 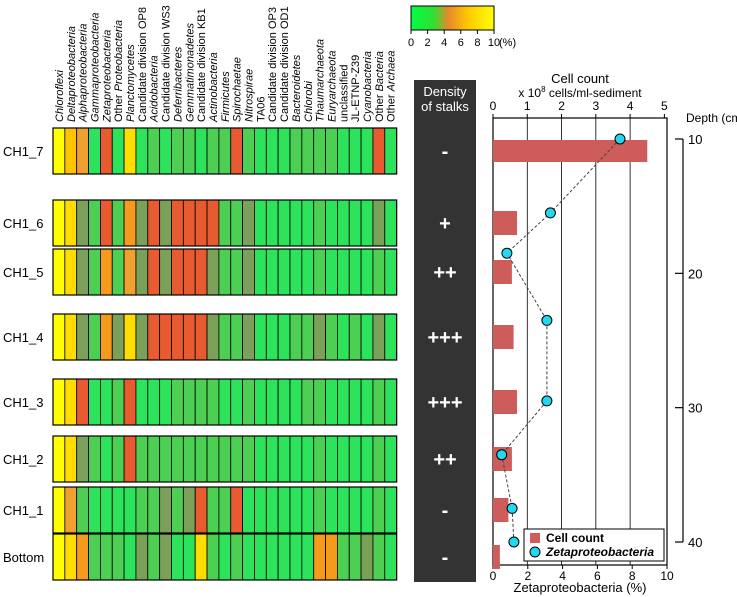 I want to click on depth-axis-title: Depth (cm), so click(x=711, y=118).